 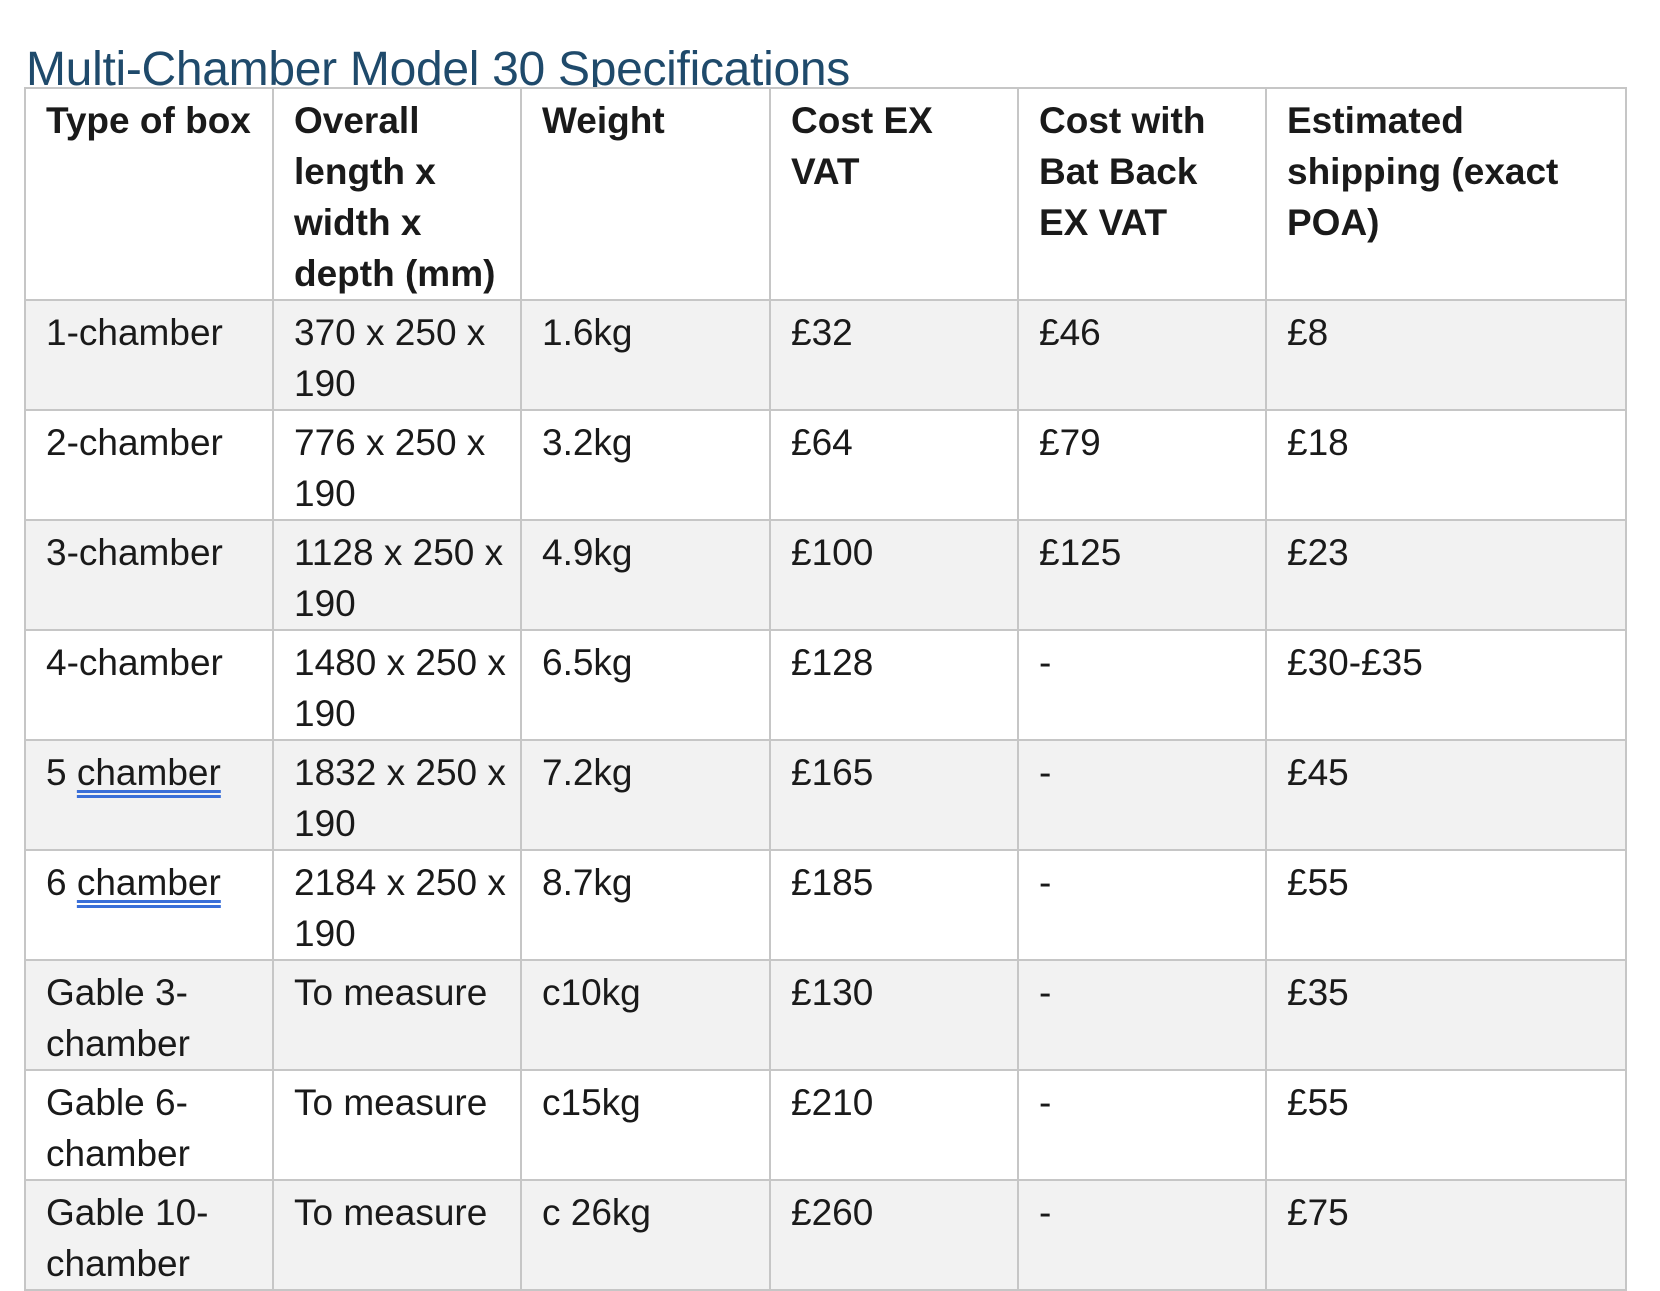 I want to click on weight-cell: 7.2kg, so click(x=645, y=795).